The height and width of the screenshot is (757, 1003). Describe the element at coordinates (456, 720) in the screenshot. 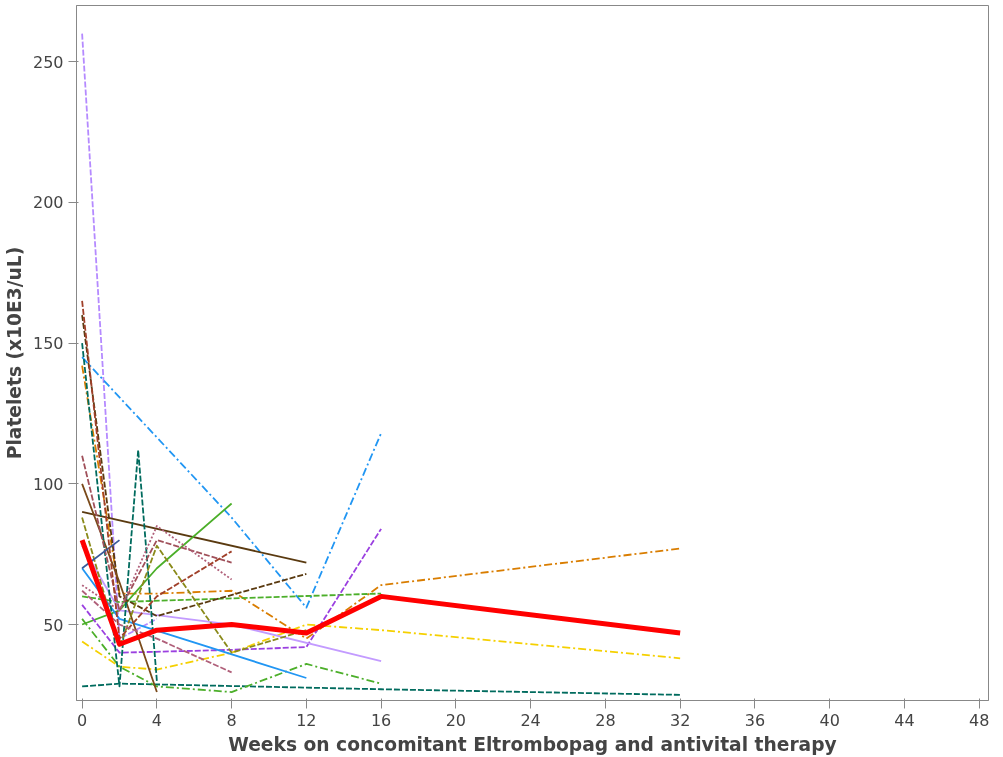

I see `x-tick-label: 20` at that location.